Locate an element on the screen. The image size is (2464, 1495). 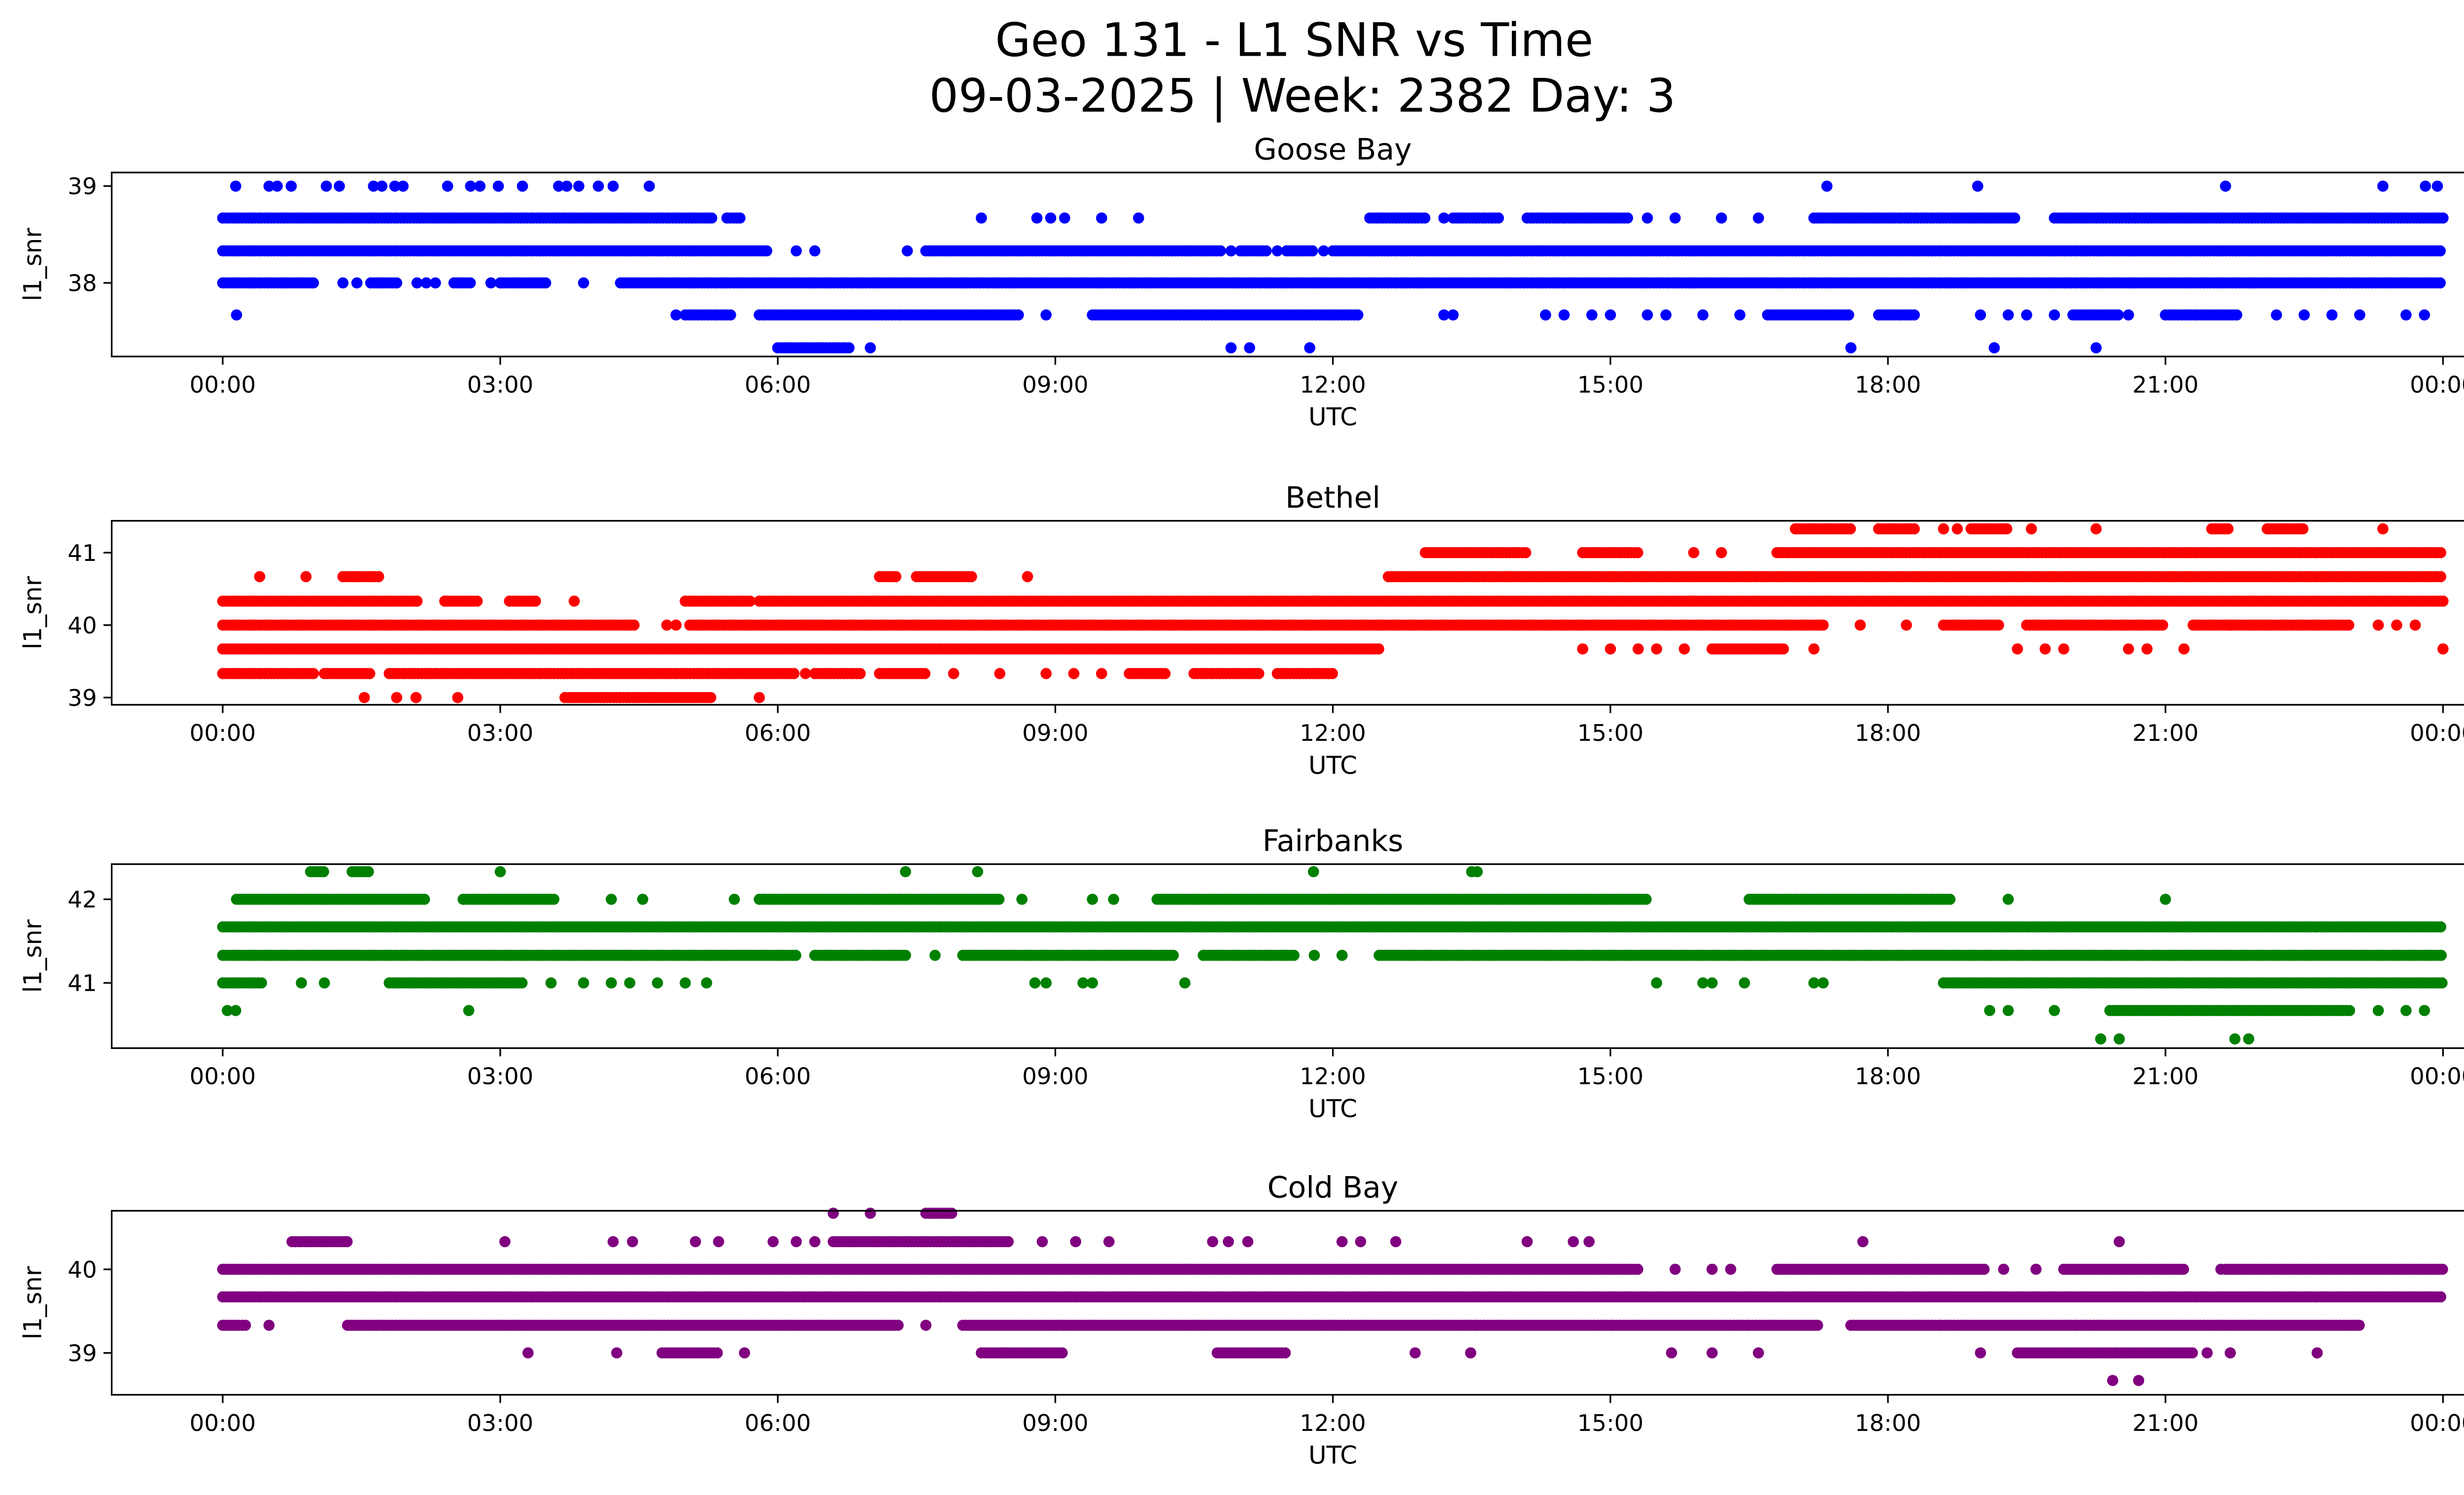
x-tick-label: 12:00 is located at coordinates (1333, 385).